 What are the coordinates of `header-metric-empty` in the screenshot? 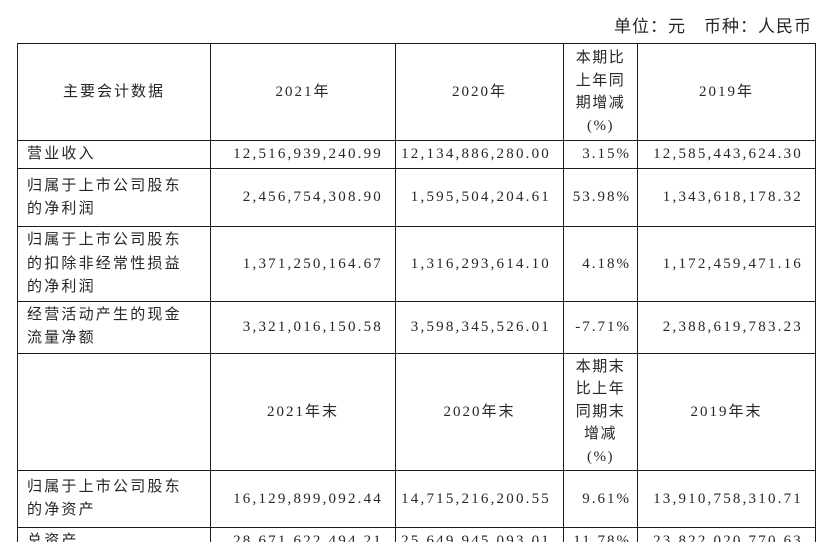 It's located at (114, 411).